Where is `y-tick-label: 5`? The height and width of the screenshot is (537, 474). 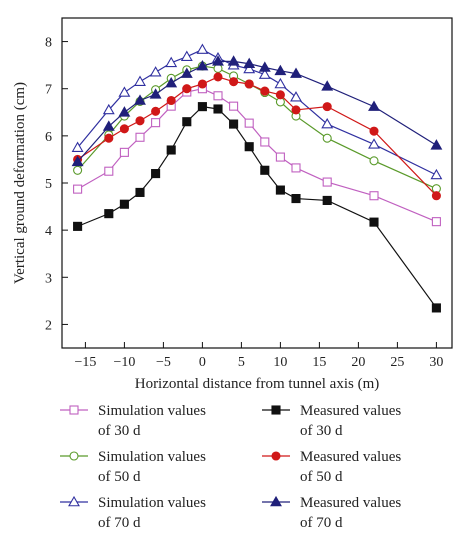
y-tick-label: 5 is located at coordinates (48, 184).